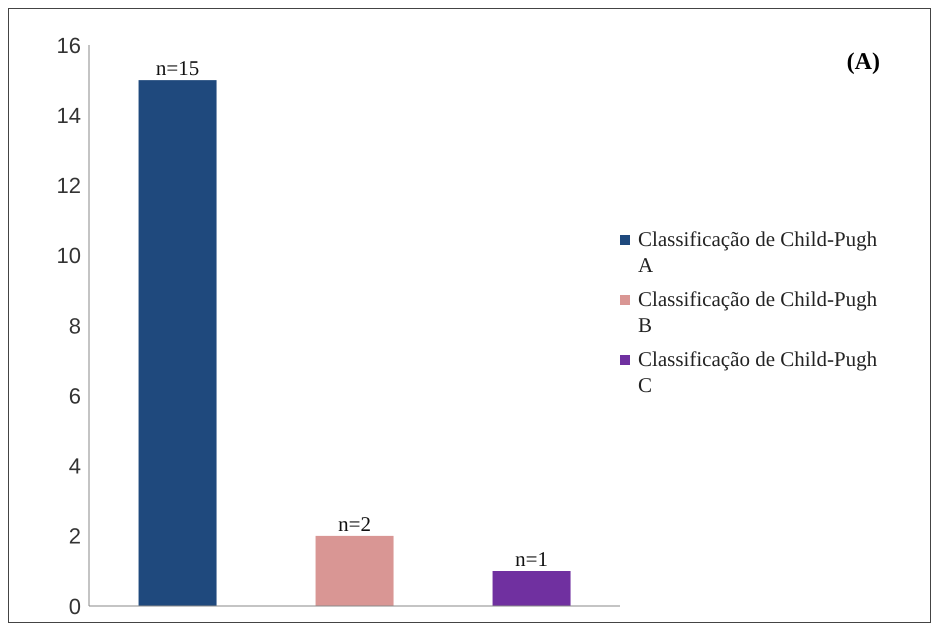  Describe the element at coordinates (74, 466) in the screenshot. I see `y-tick-label: 4` at that location.